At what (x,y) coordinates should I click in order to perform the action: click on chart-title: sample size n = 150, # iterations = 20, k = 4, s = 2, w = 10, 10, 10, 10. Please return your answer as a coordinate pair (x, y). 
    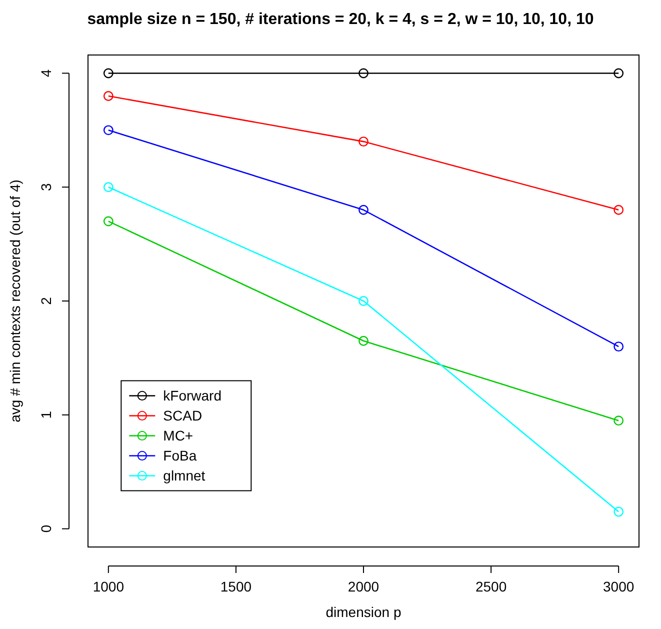
    Looking at the image, I should click on (340, 19).